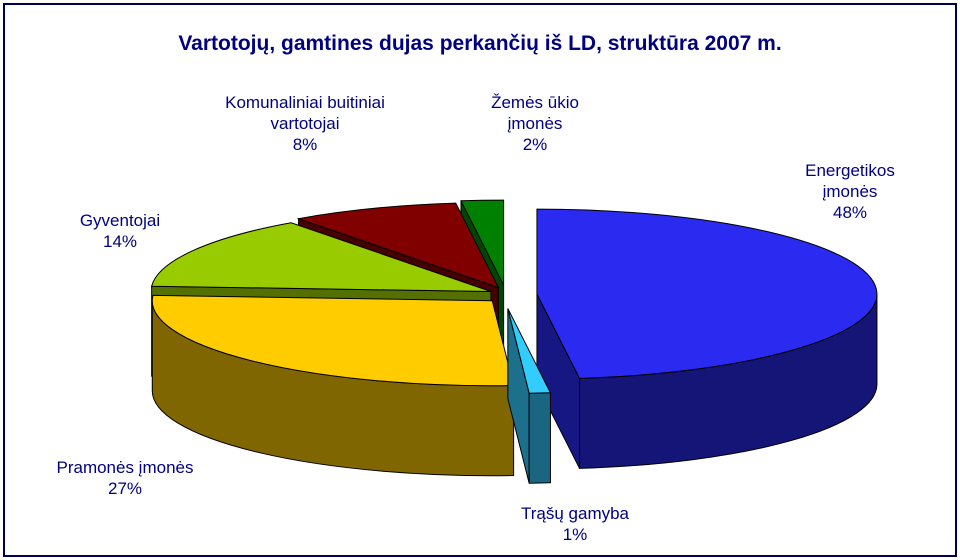  What do you see at coordinates (120, 220) in the screenshot?
I see `category-label: Gyventojai` at bounding box center [120, 220].